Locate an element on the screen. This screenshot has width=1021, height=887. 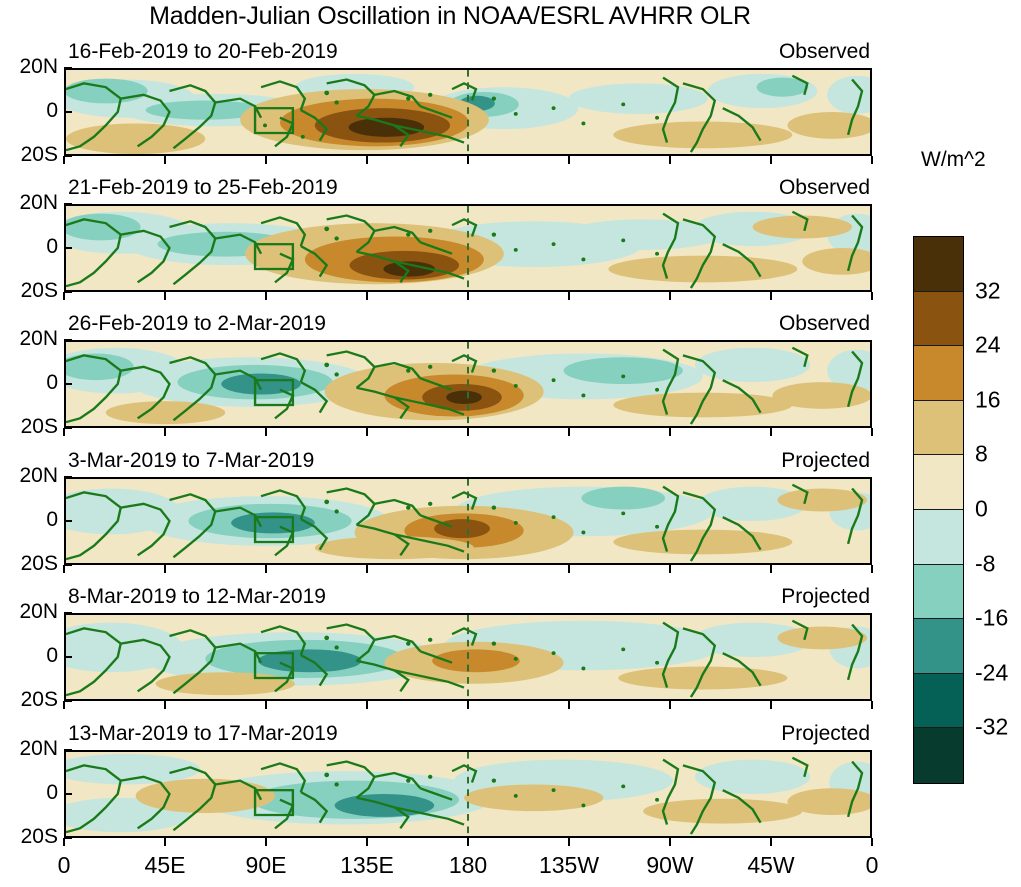
panel-2-map is located at coordinates (468, 248).